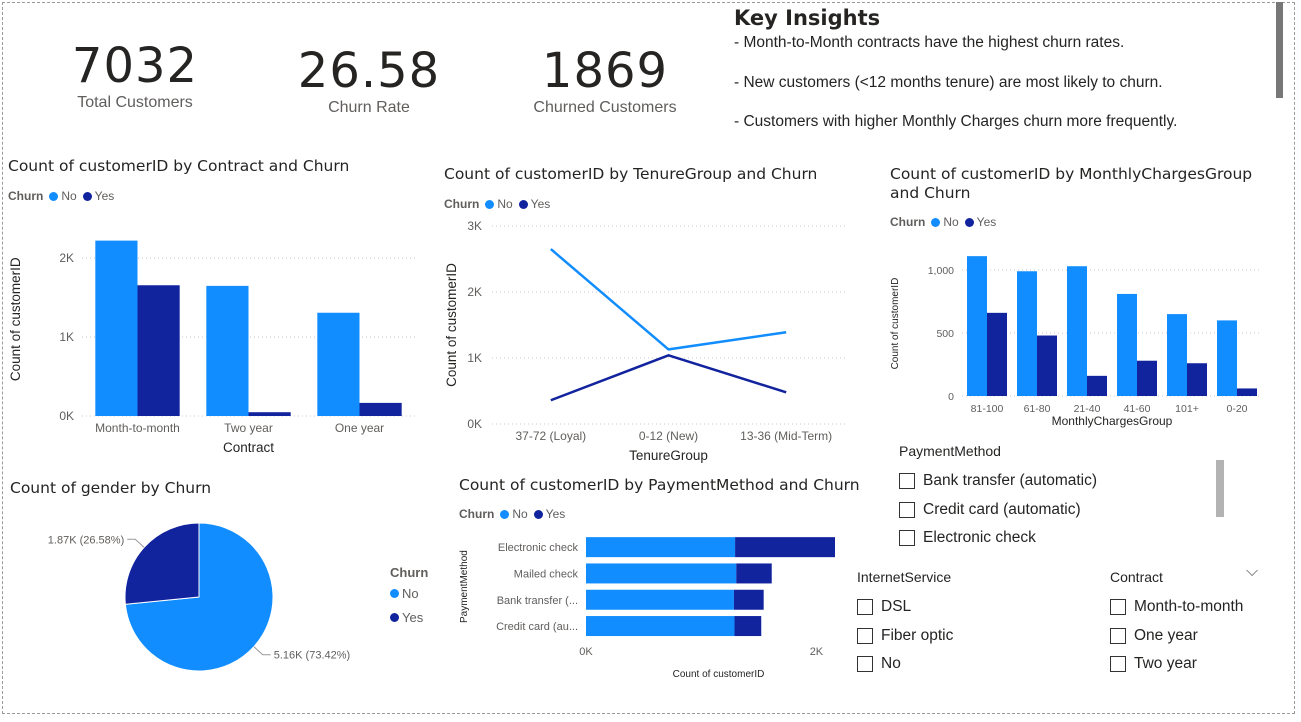 This screenshot has width=1301, height=722. I want to click on y-tick-label: 1K, so click(474, 358).